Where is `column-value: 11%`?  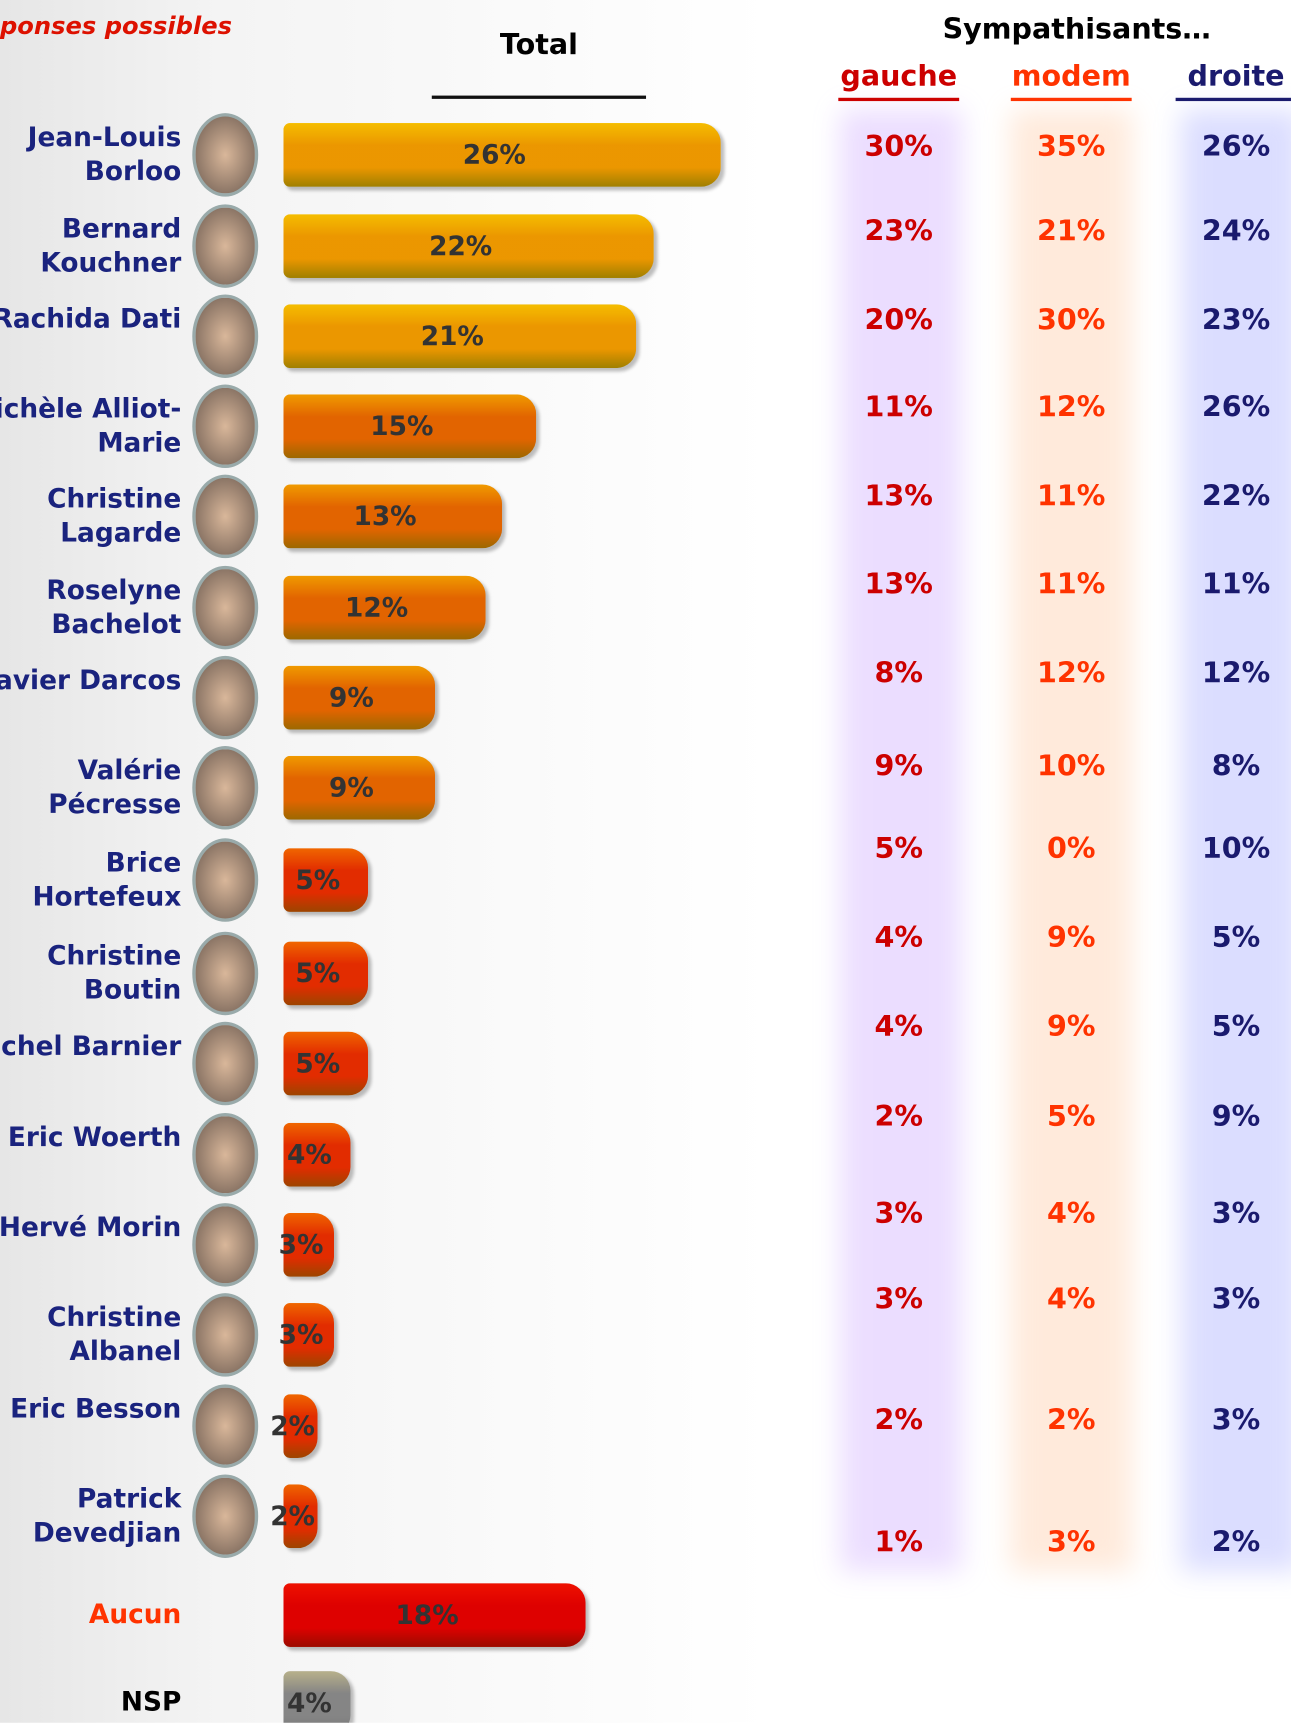
column-value: 11% is located at coordinates (1071, 584).